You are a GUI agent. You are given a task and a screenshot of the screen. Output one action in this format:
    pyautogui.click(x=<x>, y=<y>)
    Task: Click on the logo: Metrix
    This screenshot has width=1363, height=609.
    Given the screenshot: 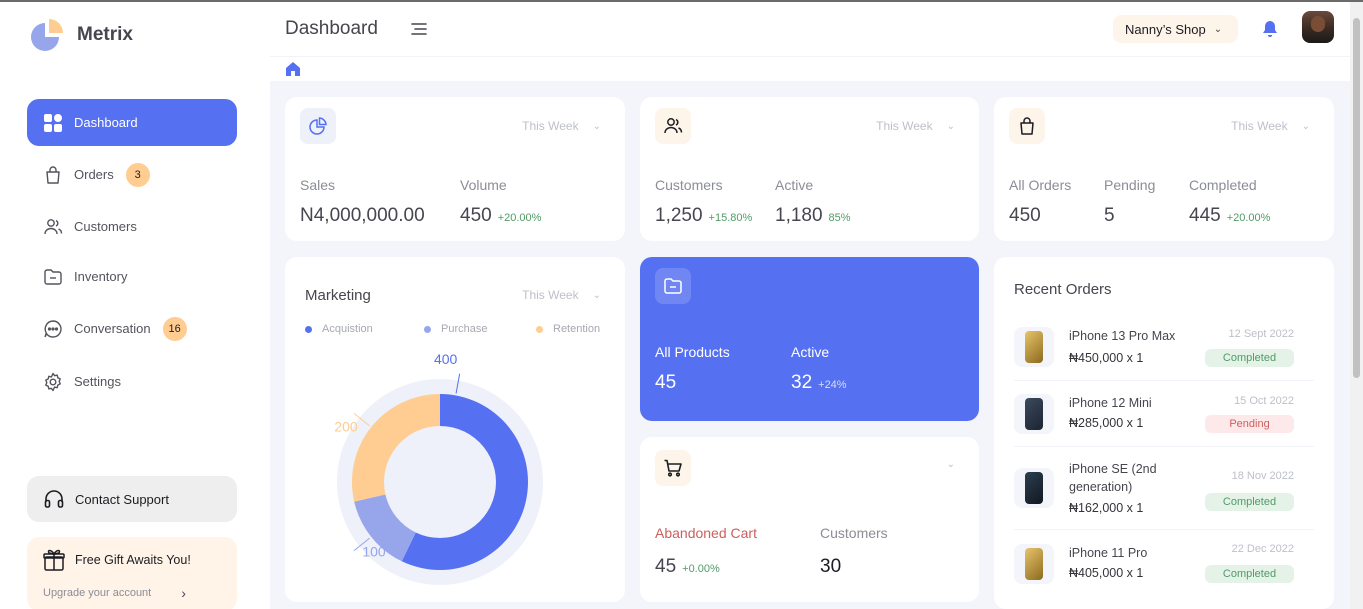 What is the action you would take?
    pyautogui.click(x=81, y=35)
    